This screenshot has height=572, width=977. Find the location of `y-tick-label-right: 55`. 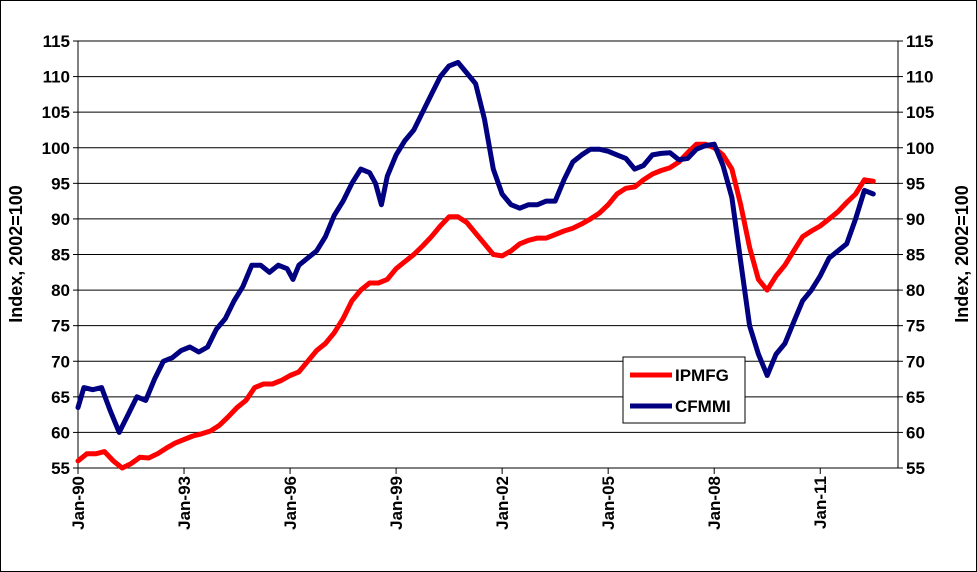

y-tick-label-right: 55 is located at coordinates (915, 468).